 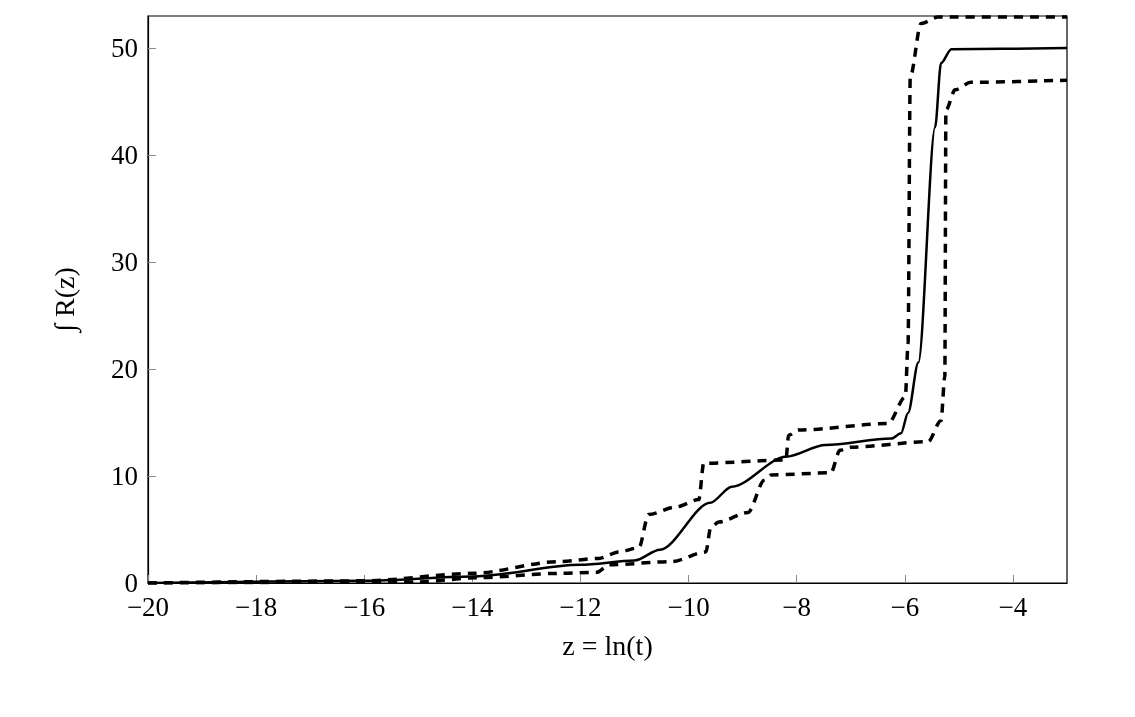 What do you see at coordinates (580, 606) in the screenshot?
I see `x-tick-label: −12` at bounding box center [580, 606].